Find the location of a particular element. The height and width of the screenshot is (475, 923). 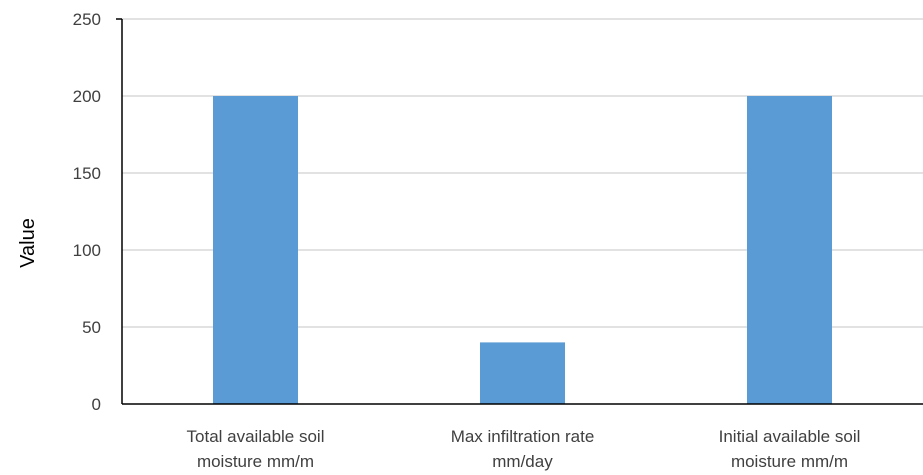

y-tick-label: 100 is located at coordinates (87, 250).